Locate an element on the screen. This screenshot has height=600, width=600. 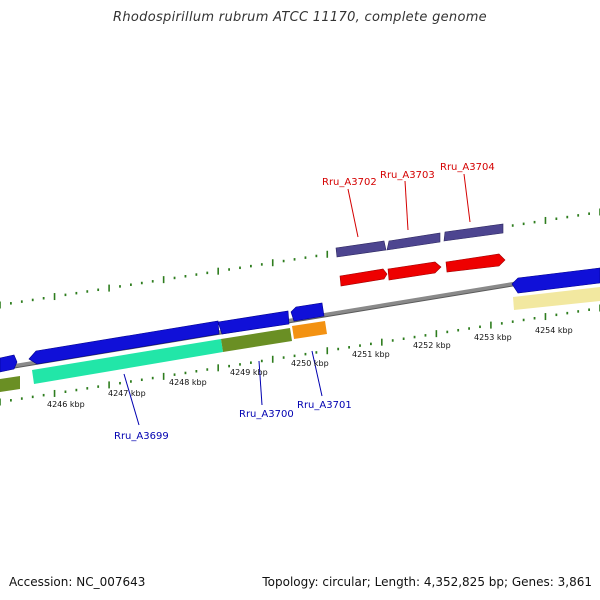
kbp-label: 4247 kbp is located at coordinates (127, 393).